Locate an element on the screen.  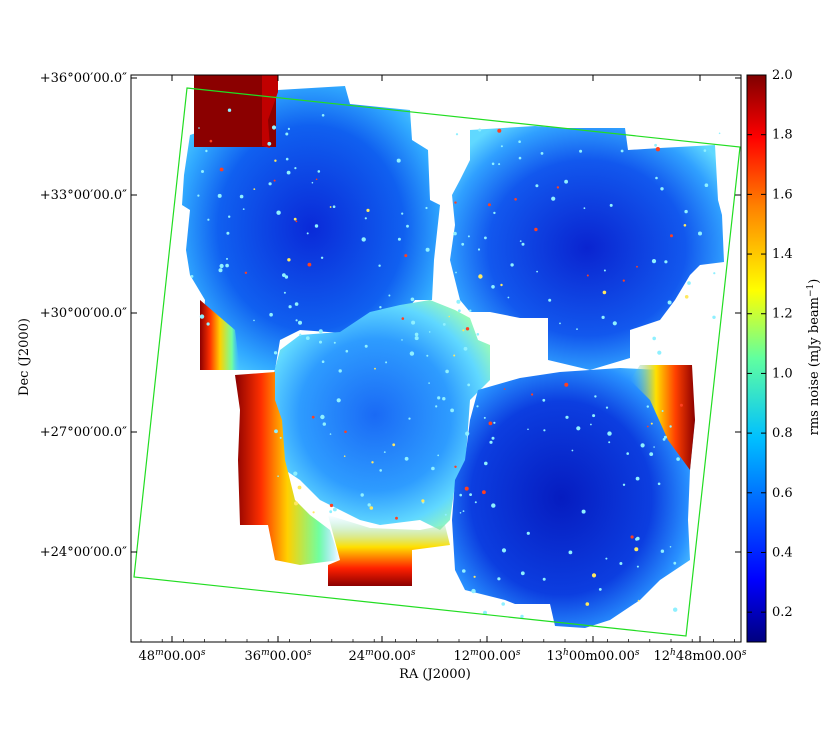
colorbar-tick-label: 0.8 is located at coordinates (782, 433).